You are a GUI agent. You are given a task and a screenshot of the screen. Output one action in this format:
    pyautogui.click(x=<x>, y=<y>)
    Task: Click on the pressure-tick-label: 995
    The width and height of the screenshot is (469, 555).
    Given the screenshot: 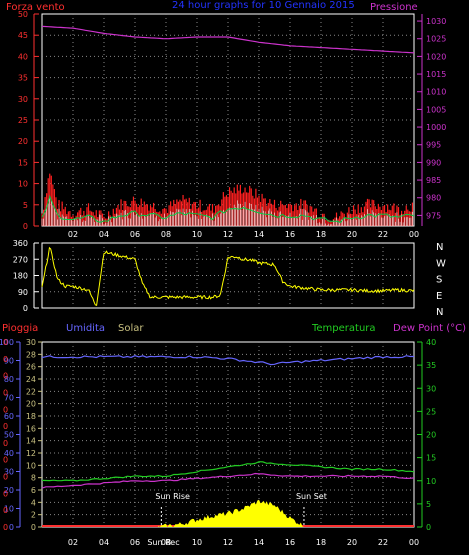 What is the action you would take?
    pyautogui.click(x=433, y=145)
    